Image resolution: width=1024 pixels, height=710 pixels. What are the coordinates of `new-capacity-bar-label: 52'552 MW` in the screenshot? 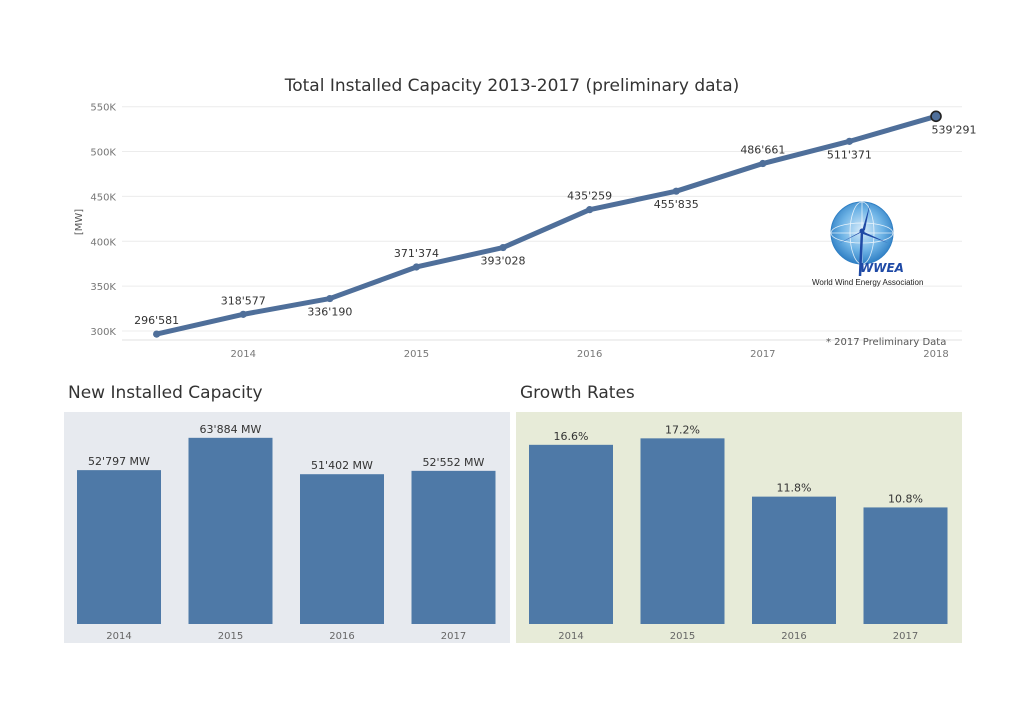 It's located at (454, 462).